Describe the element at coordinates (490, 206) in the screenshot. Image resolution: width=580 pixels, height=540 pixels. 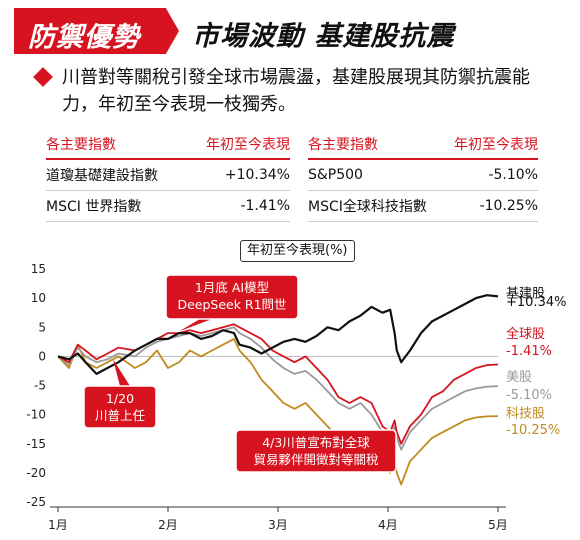
I see `index-value: -10.25%` at that location.